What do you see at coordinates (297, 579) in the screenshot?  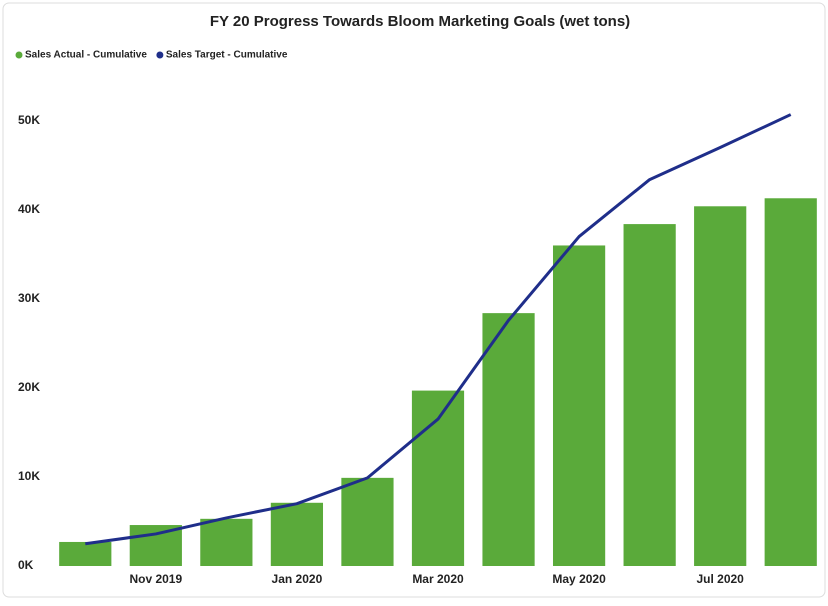 I see `x-tick-label: Jan 2020` at bounding box center [297, 579].